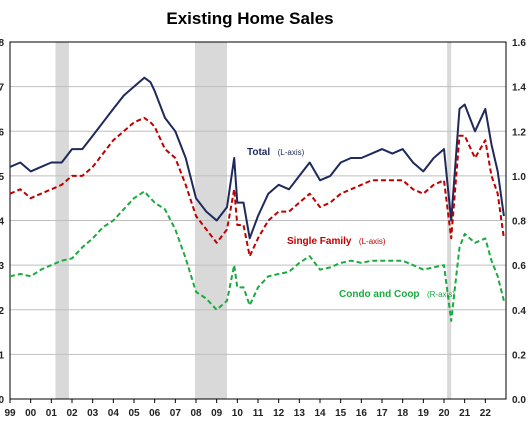 The image size is (530, 442). What do you see at coordinates (441, 294) in the screenshot?
I see `annotation-condo-coop-axis: (R-axis)` at bounding box center [441, 294].